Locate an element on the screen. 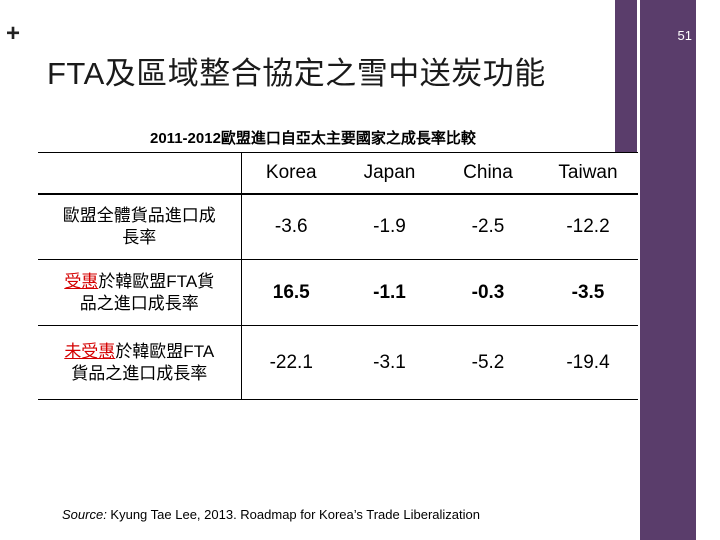 Image resolution: width=720 pixels, height=540 pixels. table-row: 受惠於韓歐盟FTA貨 品之進口成長率 16.5 -1.1 -0.3 -3.5 is located at coordinates (338, 292).